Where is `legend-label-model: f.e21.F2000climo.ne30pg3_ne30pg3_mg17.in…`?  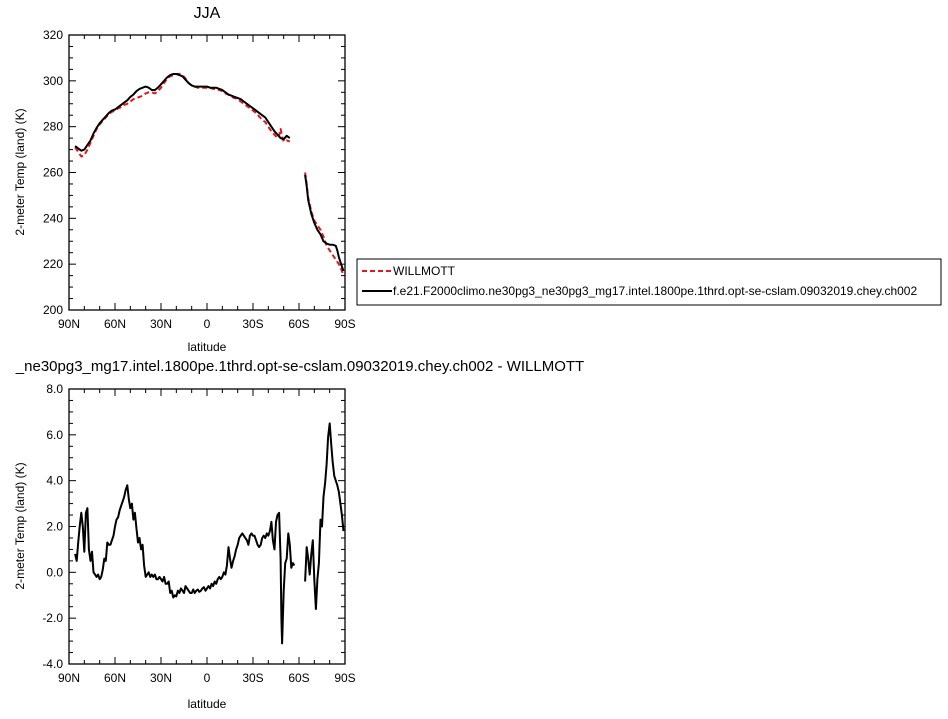 legend-label-model: f.e21.F2000climo.ne30pg3_ne30pg3_mg17.in… is located at coordinates (655, 291).